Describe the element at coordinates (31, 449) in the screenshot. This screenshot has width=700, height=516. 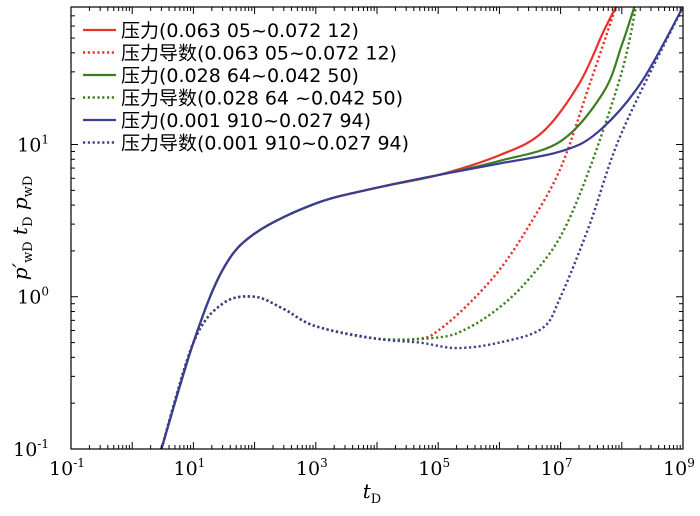
I see `y-tick-label: 10⁻¹` at that location.